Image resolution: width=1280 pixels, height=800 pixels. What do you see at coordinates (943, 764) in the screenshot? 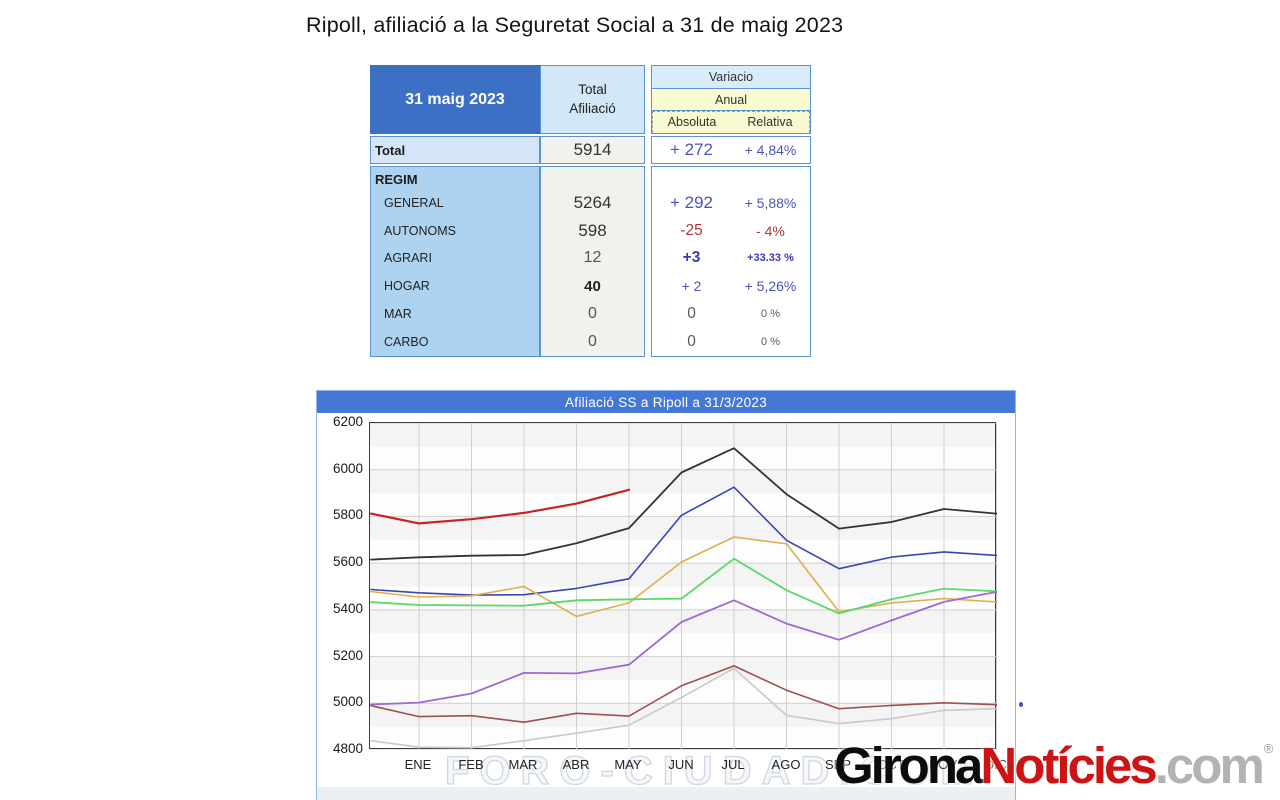
I see `x-tick-label: NOV` at bounding box center [943, 764].